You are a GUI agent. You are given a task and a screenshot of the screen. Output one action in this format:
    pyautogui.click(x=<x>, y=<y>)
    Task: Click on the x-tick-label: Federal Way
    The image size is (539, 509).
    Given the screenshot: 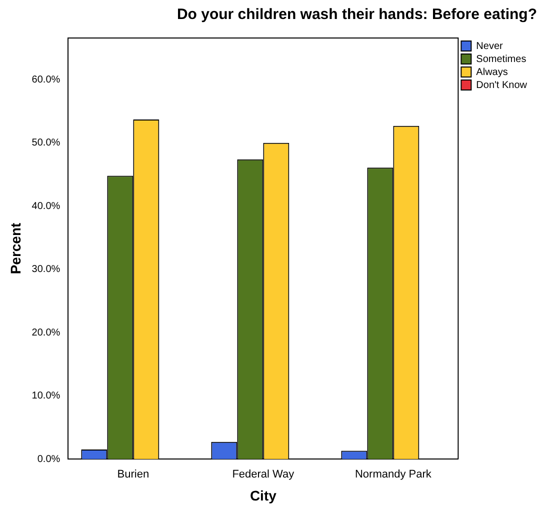 What is the action you would take?
    pyautogui.click(x=263, y=474)
    